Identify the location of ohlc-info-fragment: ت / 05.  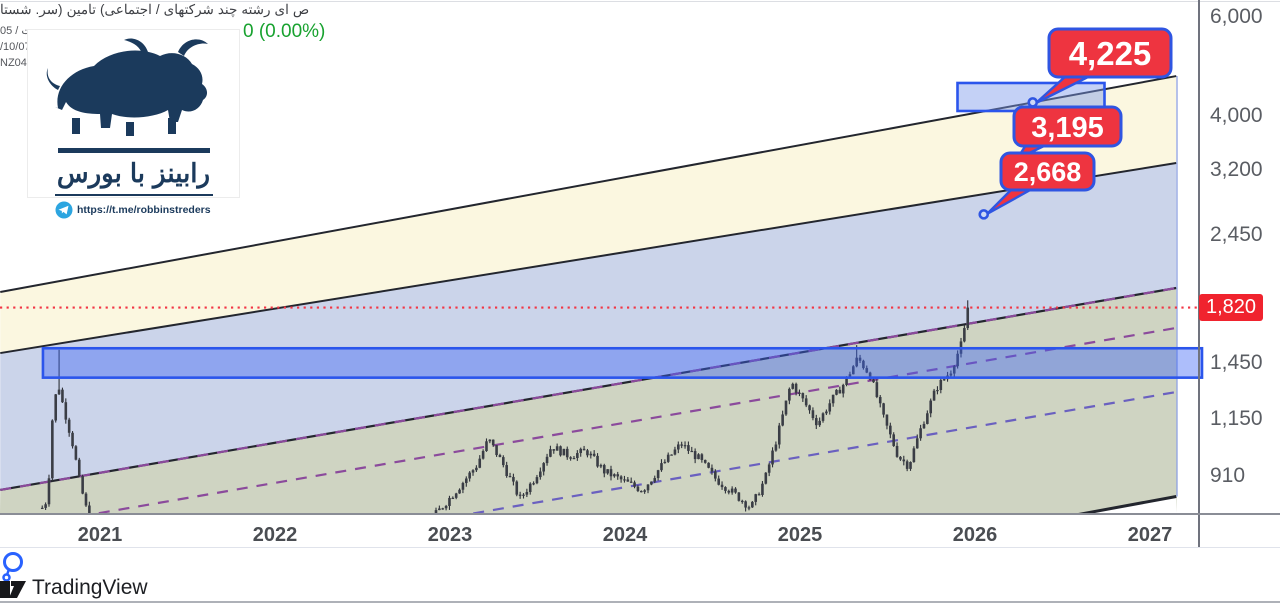
(16, 31).